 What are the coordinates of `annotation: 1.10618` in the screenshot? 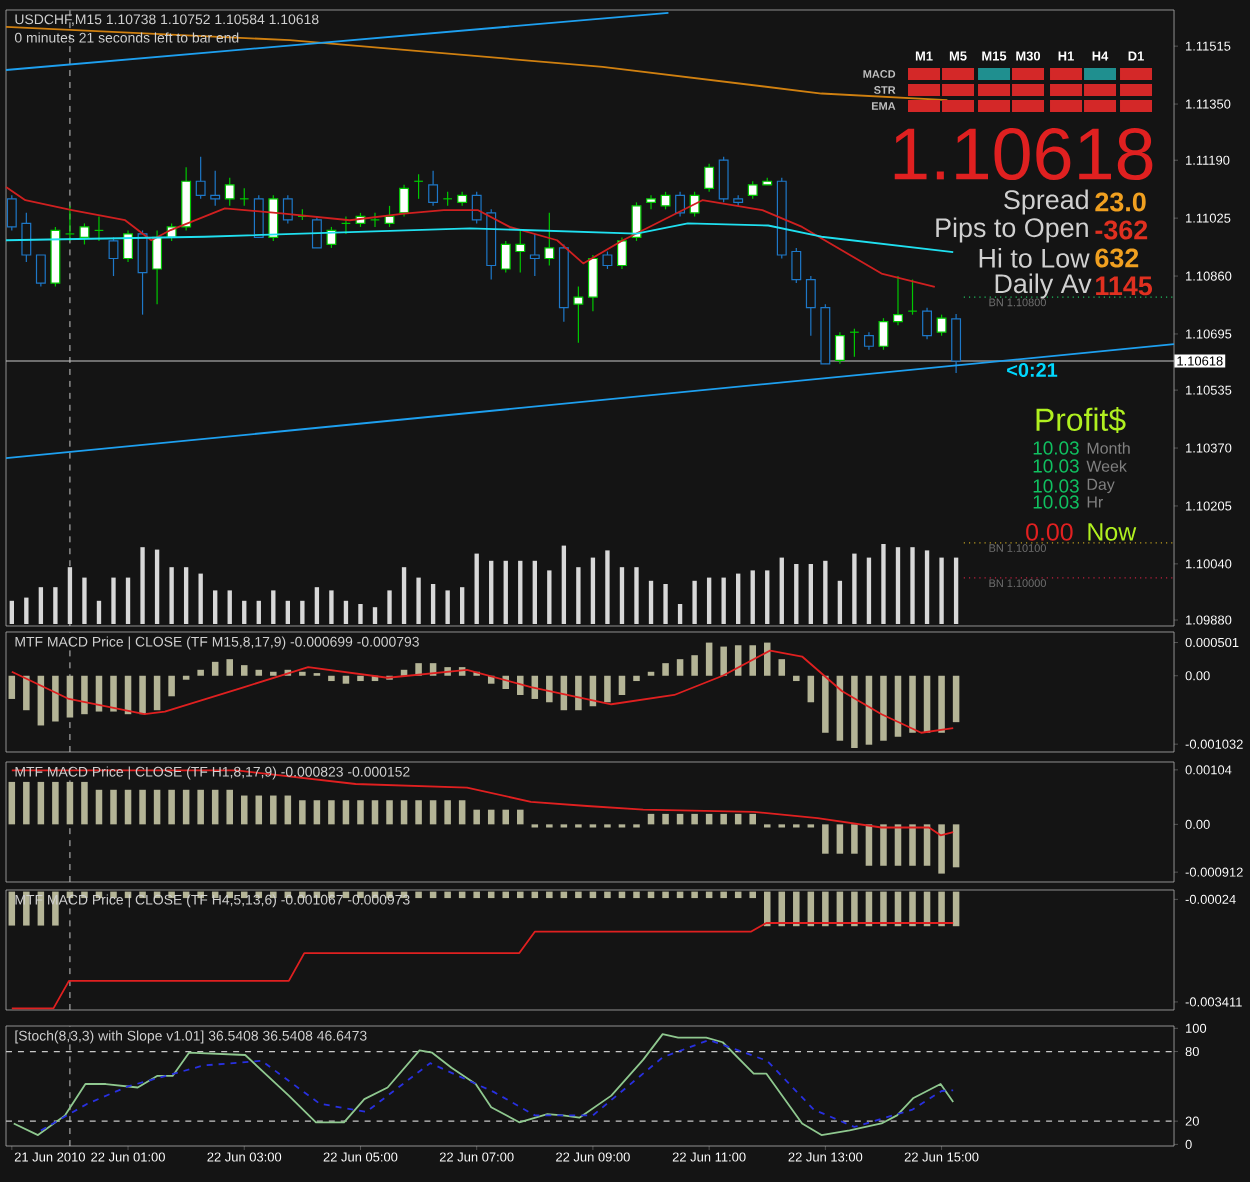 It's located at (1023, 154).